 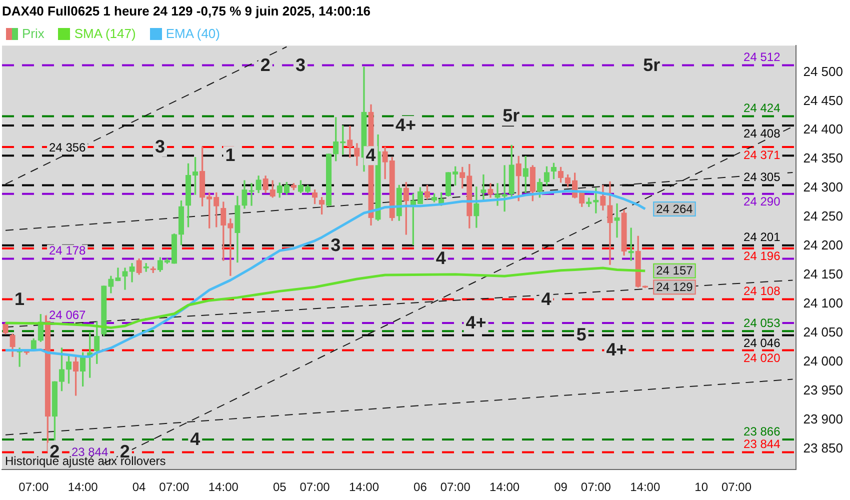 What do you see at coordinates (823, 303) in the screenshot?
I see `y-tick-label: 24 100` at bounding box center [823, 303].